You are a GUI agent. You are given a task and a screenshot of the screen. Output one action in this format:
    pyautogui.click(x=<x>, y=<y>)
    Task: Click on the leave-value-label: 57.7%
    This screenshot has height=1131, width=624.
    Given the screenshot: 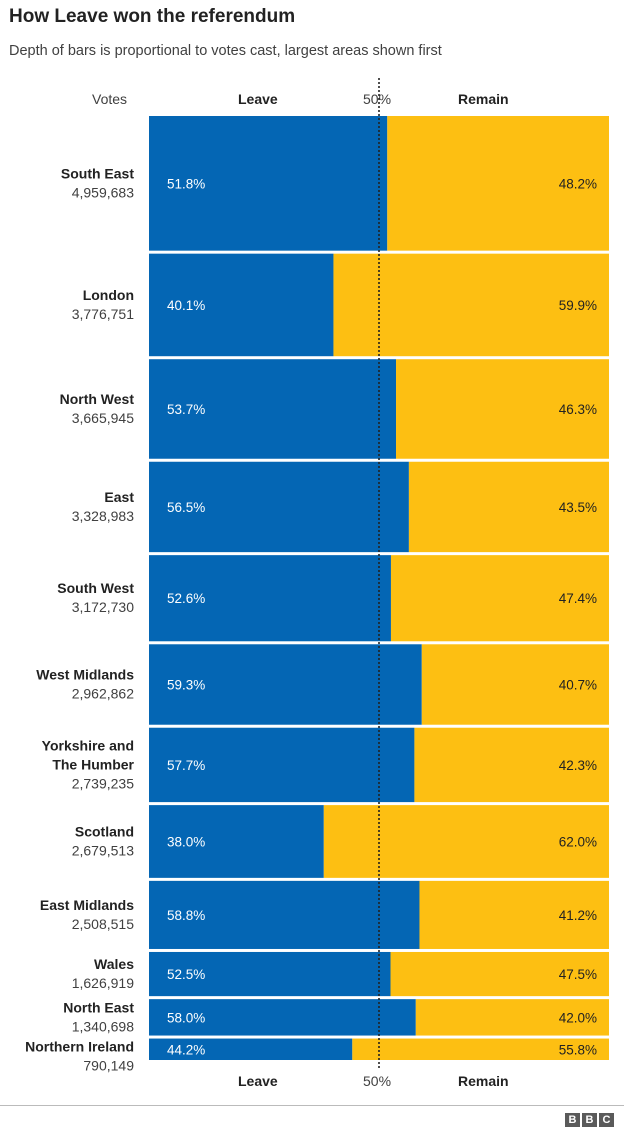 What is the action you would take?
    pyautogui.click(x=186, y=765)
    